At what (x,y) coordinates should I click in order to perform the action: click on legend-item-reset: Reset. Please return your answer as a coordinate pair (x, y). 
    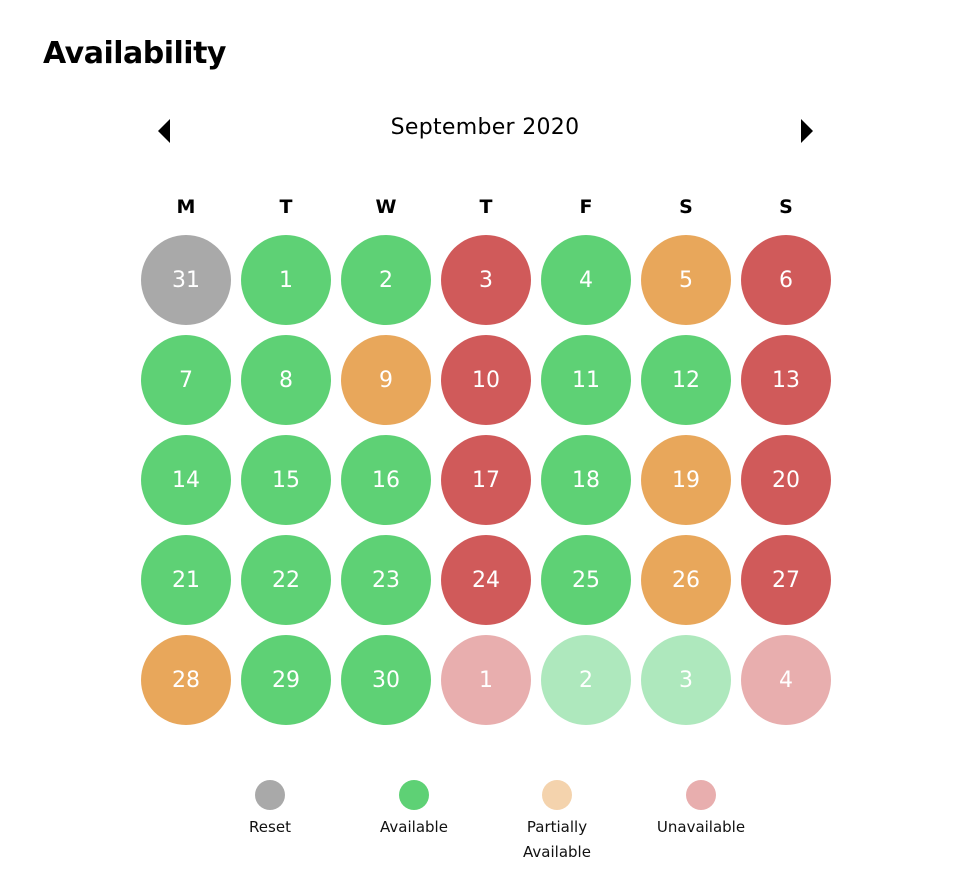
    Looking at the image, I should click on (270, 810).